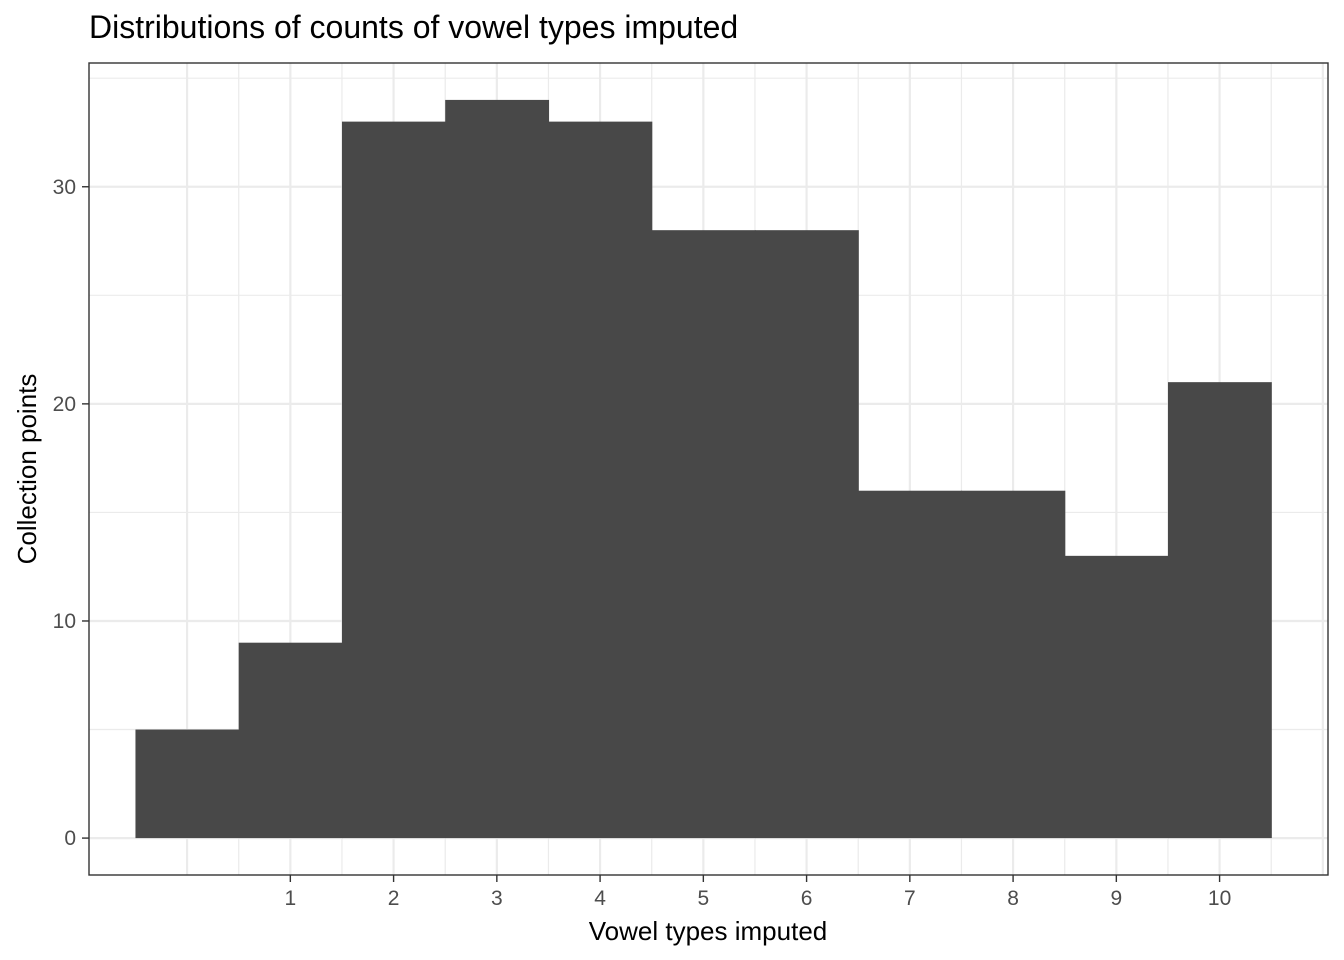 The width and height of the screenshot is (1344, 960). What do you see at coordinates (64, 187) in the screenshot?
I see `y-tick-label: 30` at bounding box center [64, 187].